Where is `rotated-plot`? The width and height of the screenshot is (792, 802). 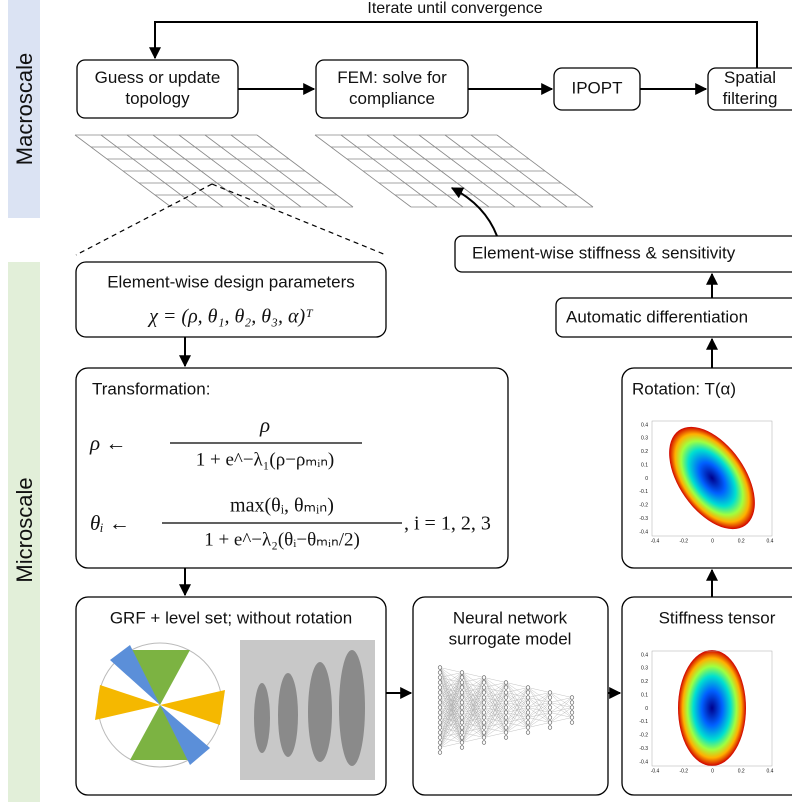 rotated-plot is located at coordinates (712, 478).